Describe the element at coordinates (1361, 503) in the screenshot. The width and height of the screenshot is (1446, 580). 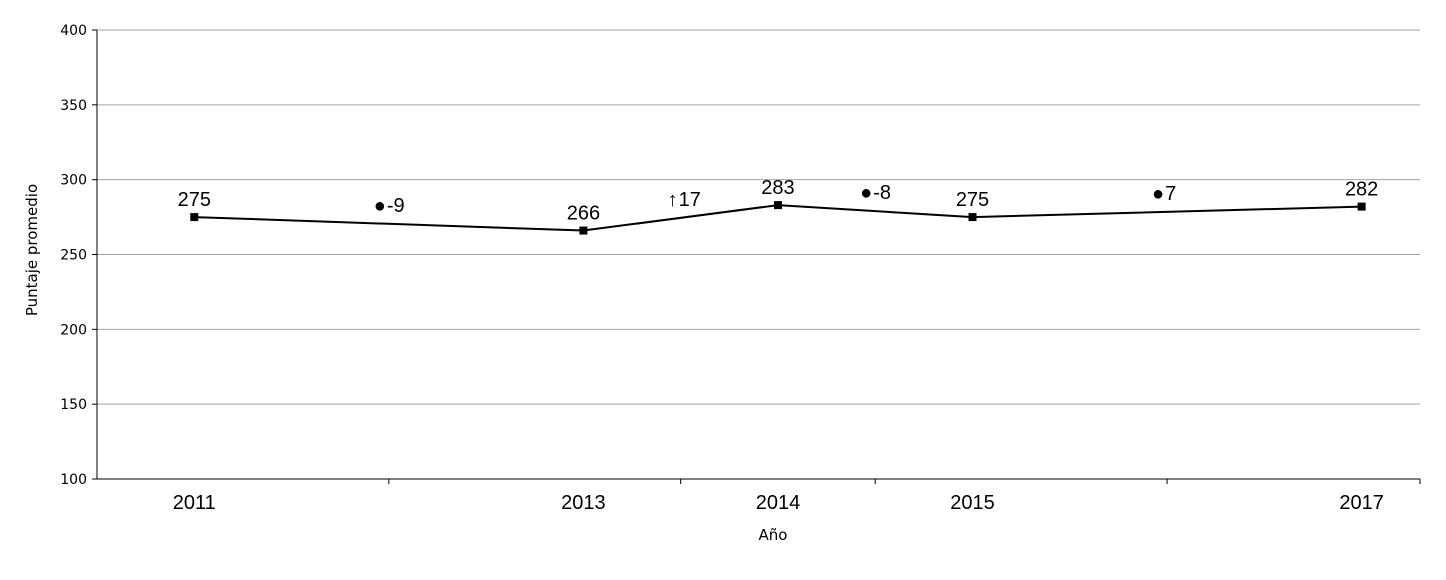
I see `x-tick-label: 2017` at that location.